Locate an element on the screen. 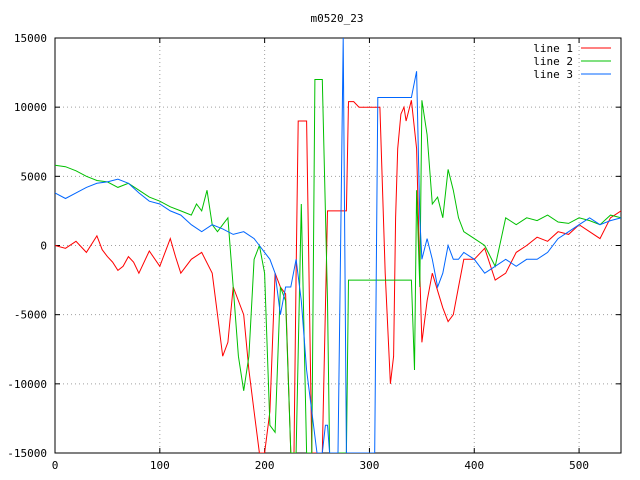 The height and width of the screenshot is (480, 640). y-tick-label: 10000 is located at coordinates (30, 107).